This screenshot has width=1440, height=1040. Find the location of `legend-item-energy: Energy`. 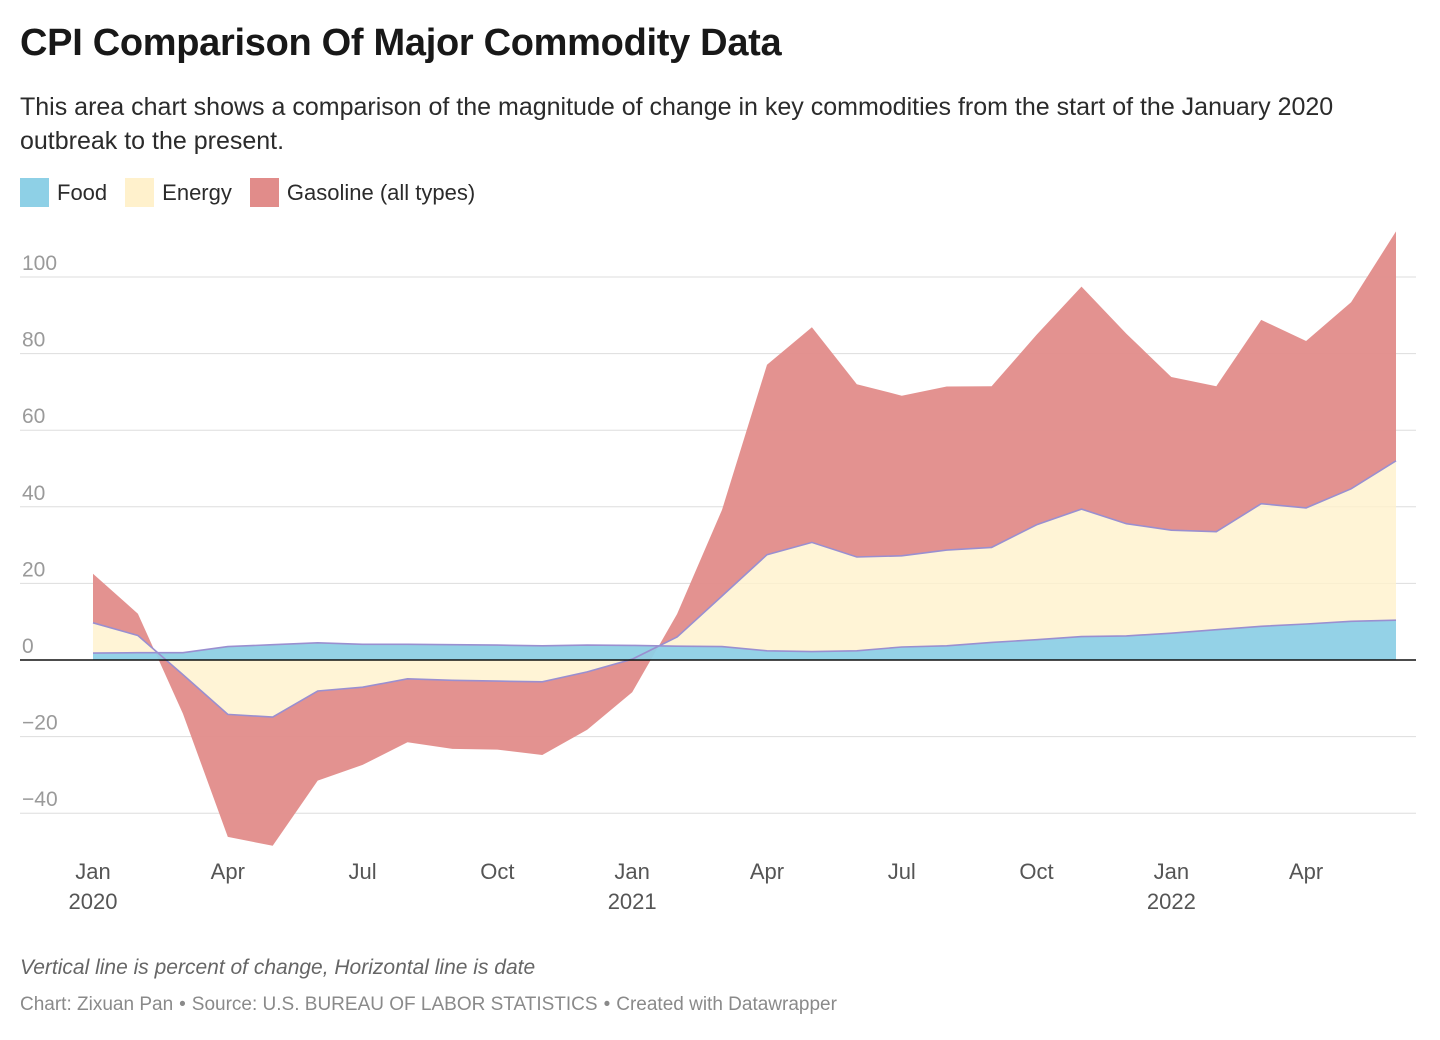

legend-item-energy: Energy is located at coordinates (178, 192).